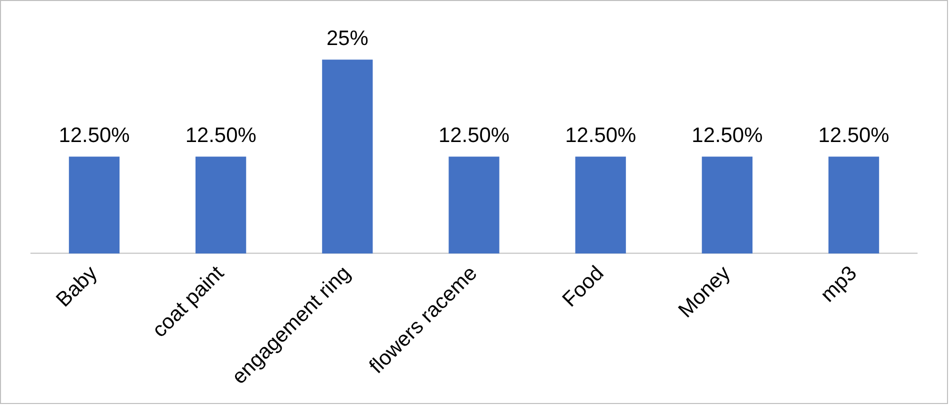  I want to click on data-label: 25%, so click(347, 38).